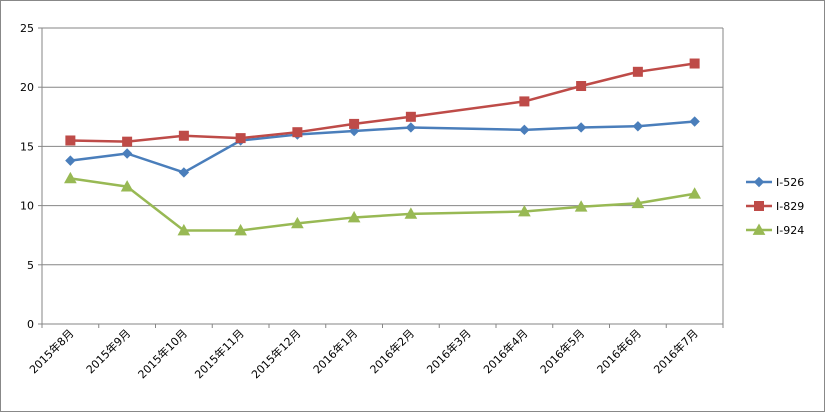 This screenshot has width=825, height=412. Describe the element at coordinates (162, 353) in the screenshot. I see `x-tick-label: 2015年10月` at that location.